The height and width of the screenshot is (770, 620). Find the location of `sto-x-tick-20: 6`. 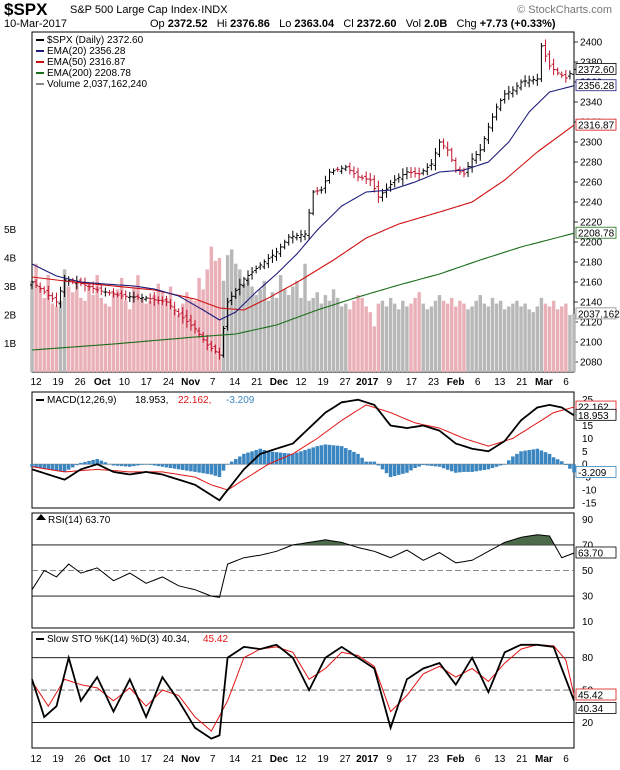

sto-x-tick-20: 6 is located at coordinates (478, 759).